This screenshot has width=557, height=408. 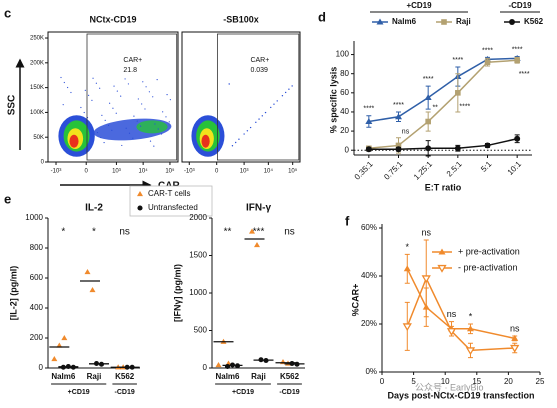 What do you see at coordinates (12, 105) in the screenshot?
I see `y-axis-label: SSC` at bounding box center [12, 105].